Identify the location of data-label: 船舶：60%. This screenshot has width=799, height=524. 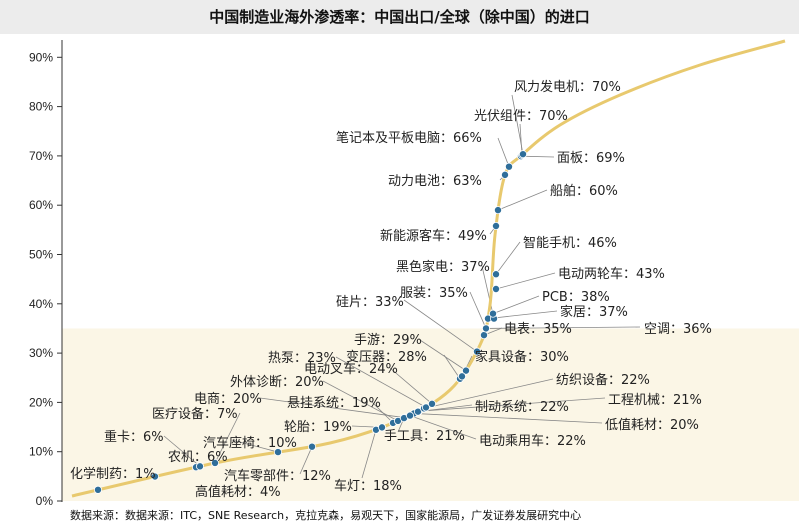
(584, 191).